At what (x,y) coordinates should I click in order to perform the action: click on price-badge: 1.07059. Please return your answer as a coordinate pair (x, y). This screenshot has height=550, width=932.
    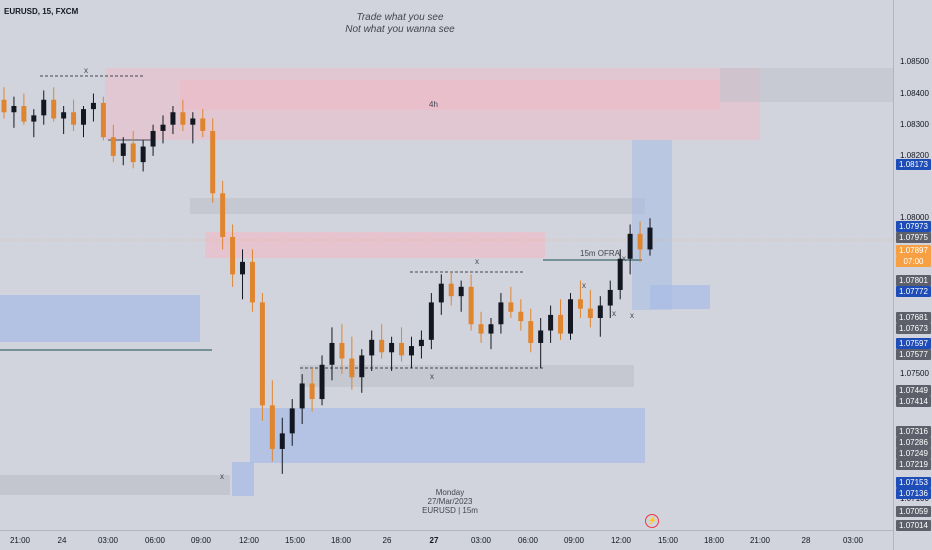
    Looking at the image, I should click on (913, 512).